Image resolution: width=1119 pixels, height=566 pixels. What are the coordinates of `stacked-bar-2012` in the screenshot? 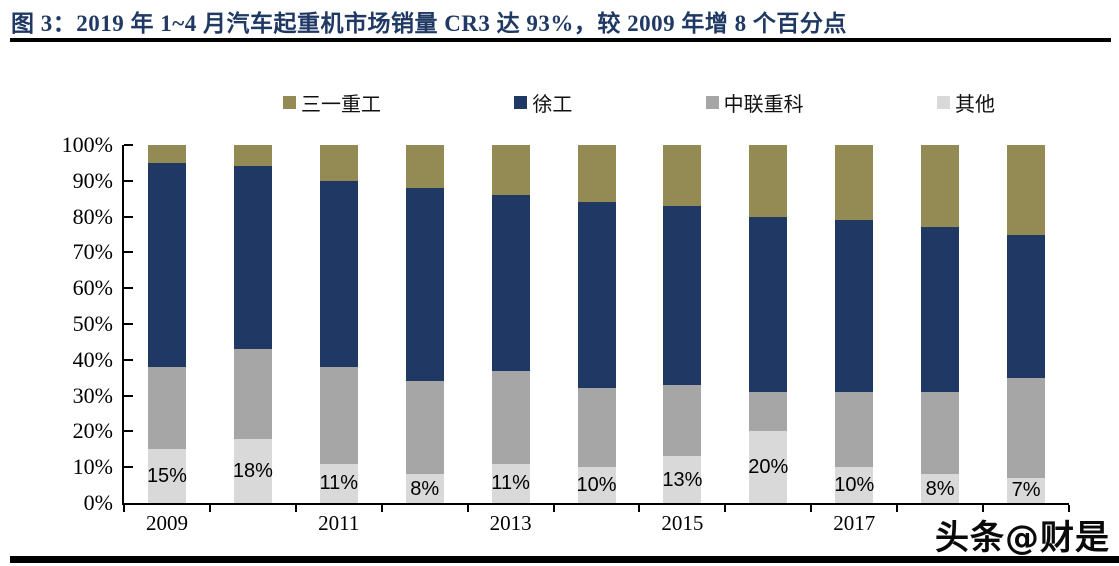 It's located at (424, 324).